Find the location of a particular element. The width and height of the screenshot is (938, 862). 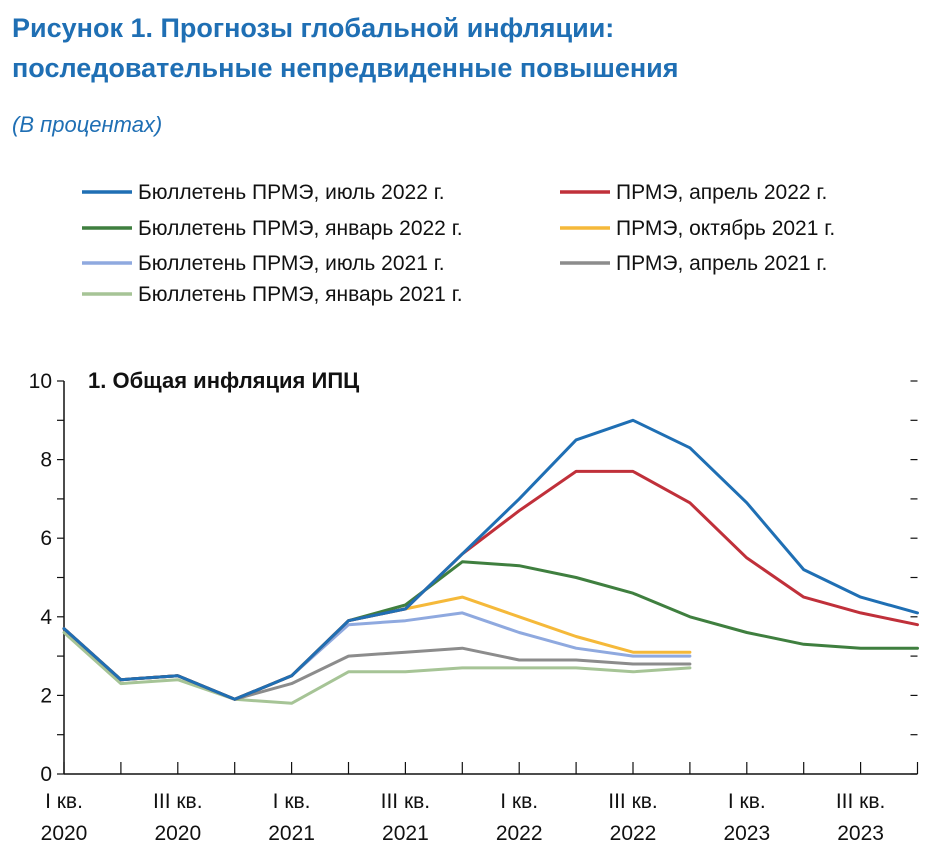

y-tick-label: 6 is located at coordinates (46, 538).